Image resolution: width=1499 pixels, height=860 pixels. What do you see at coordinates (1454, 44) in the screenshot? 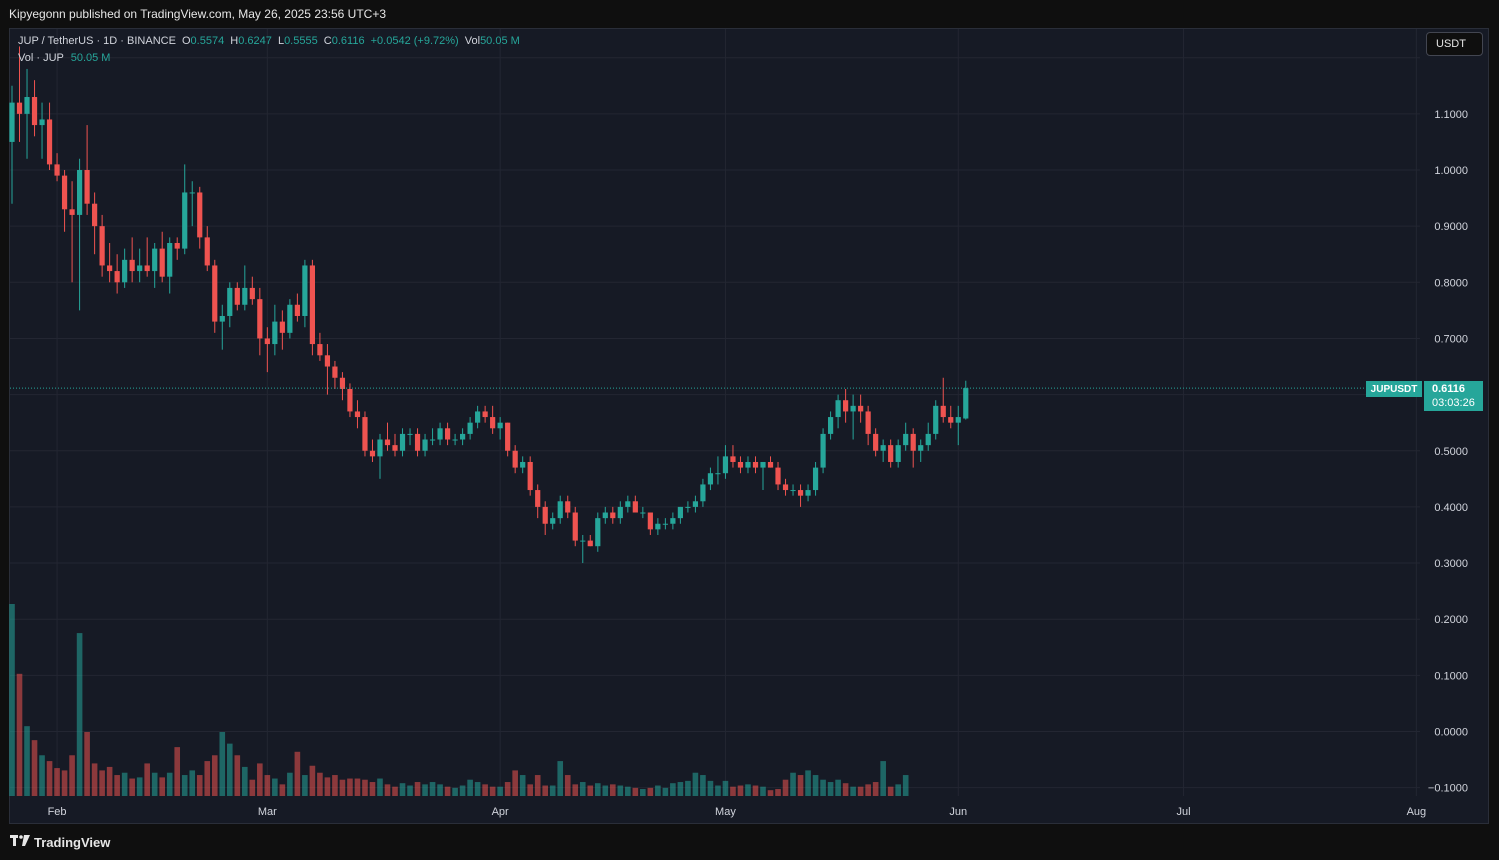
I see `currency-button: USDT` at bounding box center [1454, 44].